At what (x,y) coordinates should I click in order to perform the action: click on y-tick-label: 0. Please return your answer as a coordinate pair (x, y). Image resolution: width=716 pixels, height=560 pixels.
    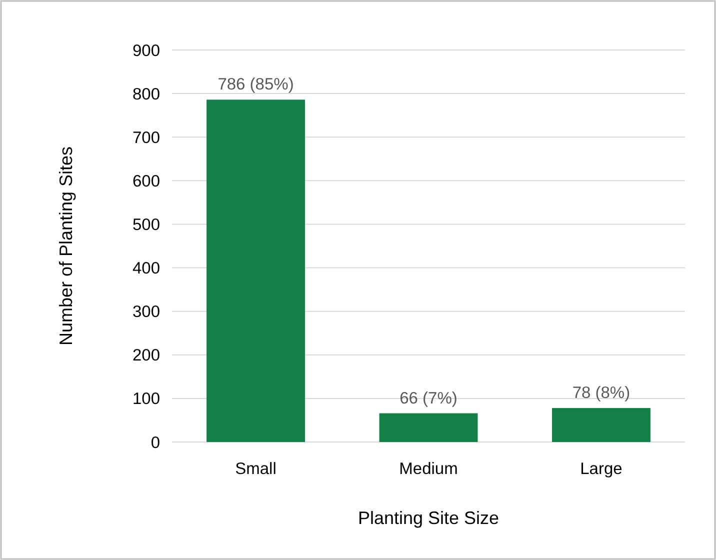
    Looking at the image, I should click on (155, 443).